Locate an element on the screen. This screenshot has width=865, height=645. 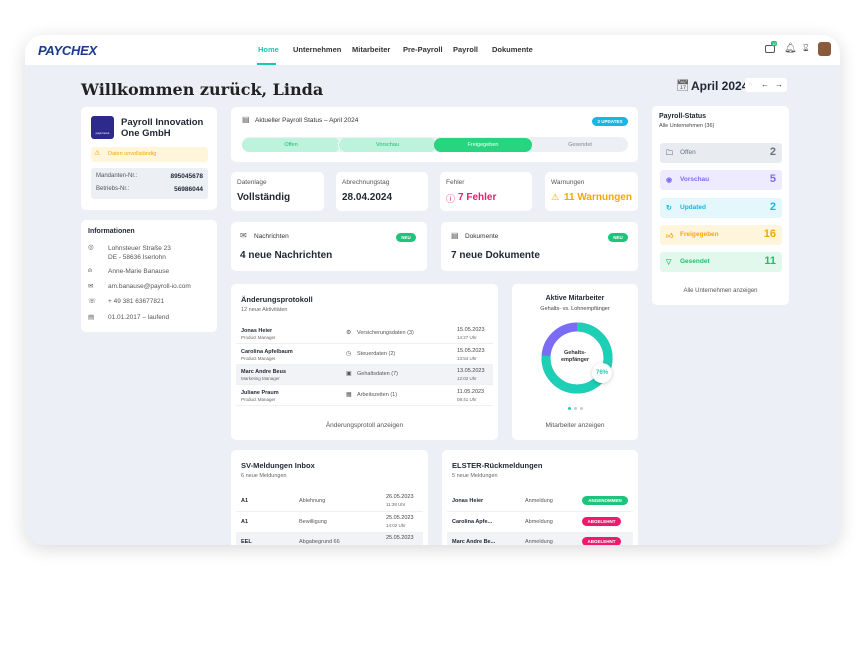
step-gesendet: Gesendet is located at coordinates (580, 144).